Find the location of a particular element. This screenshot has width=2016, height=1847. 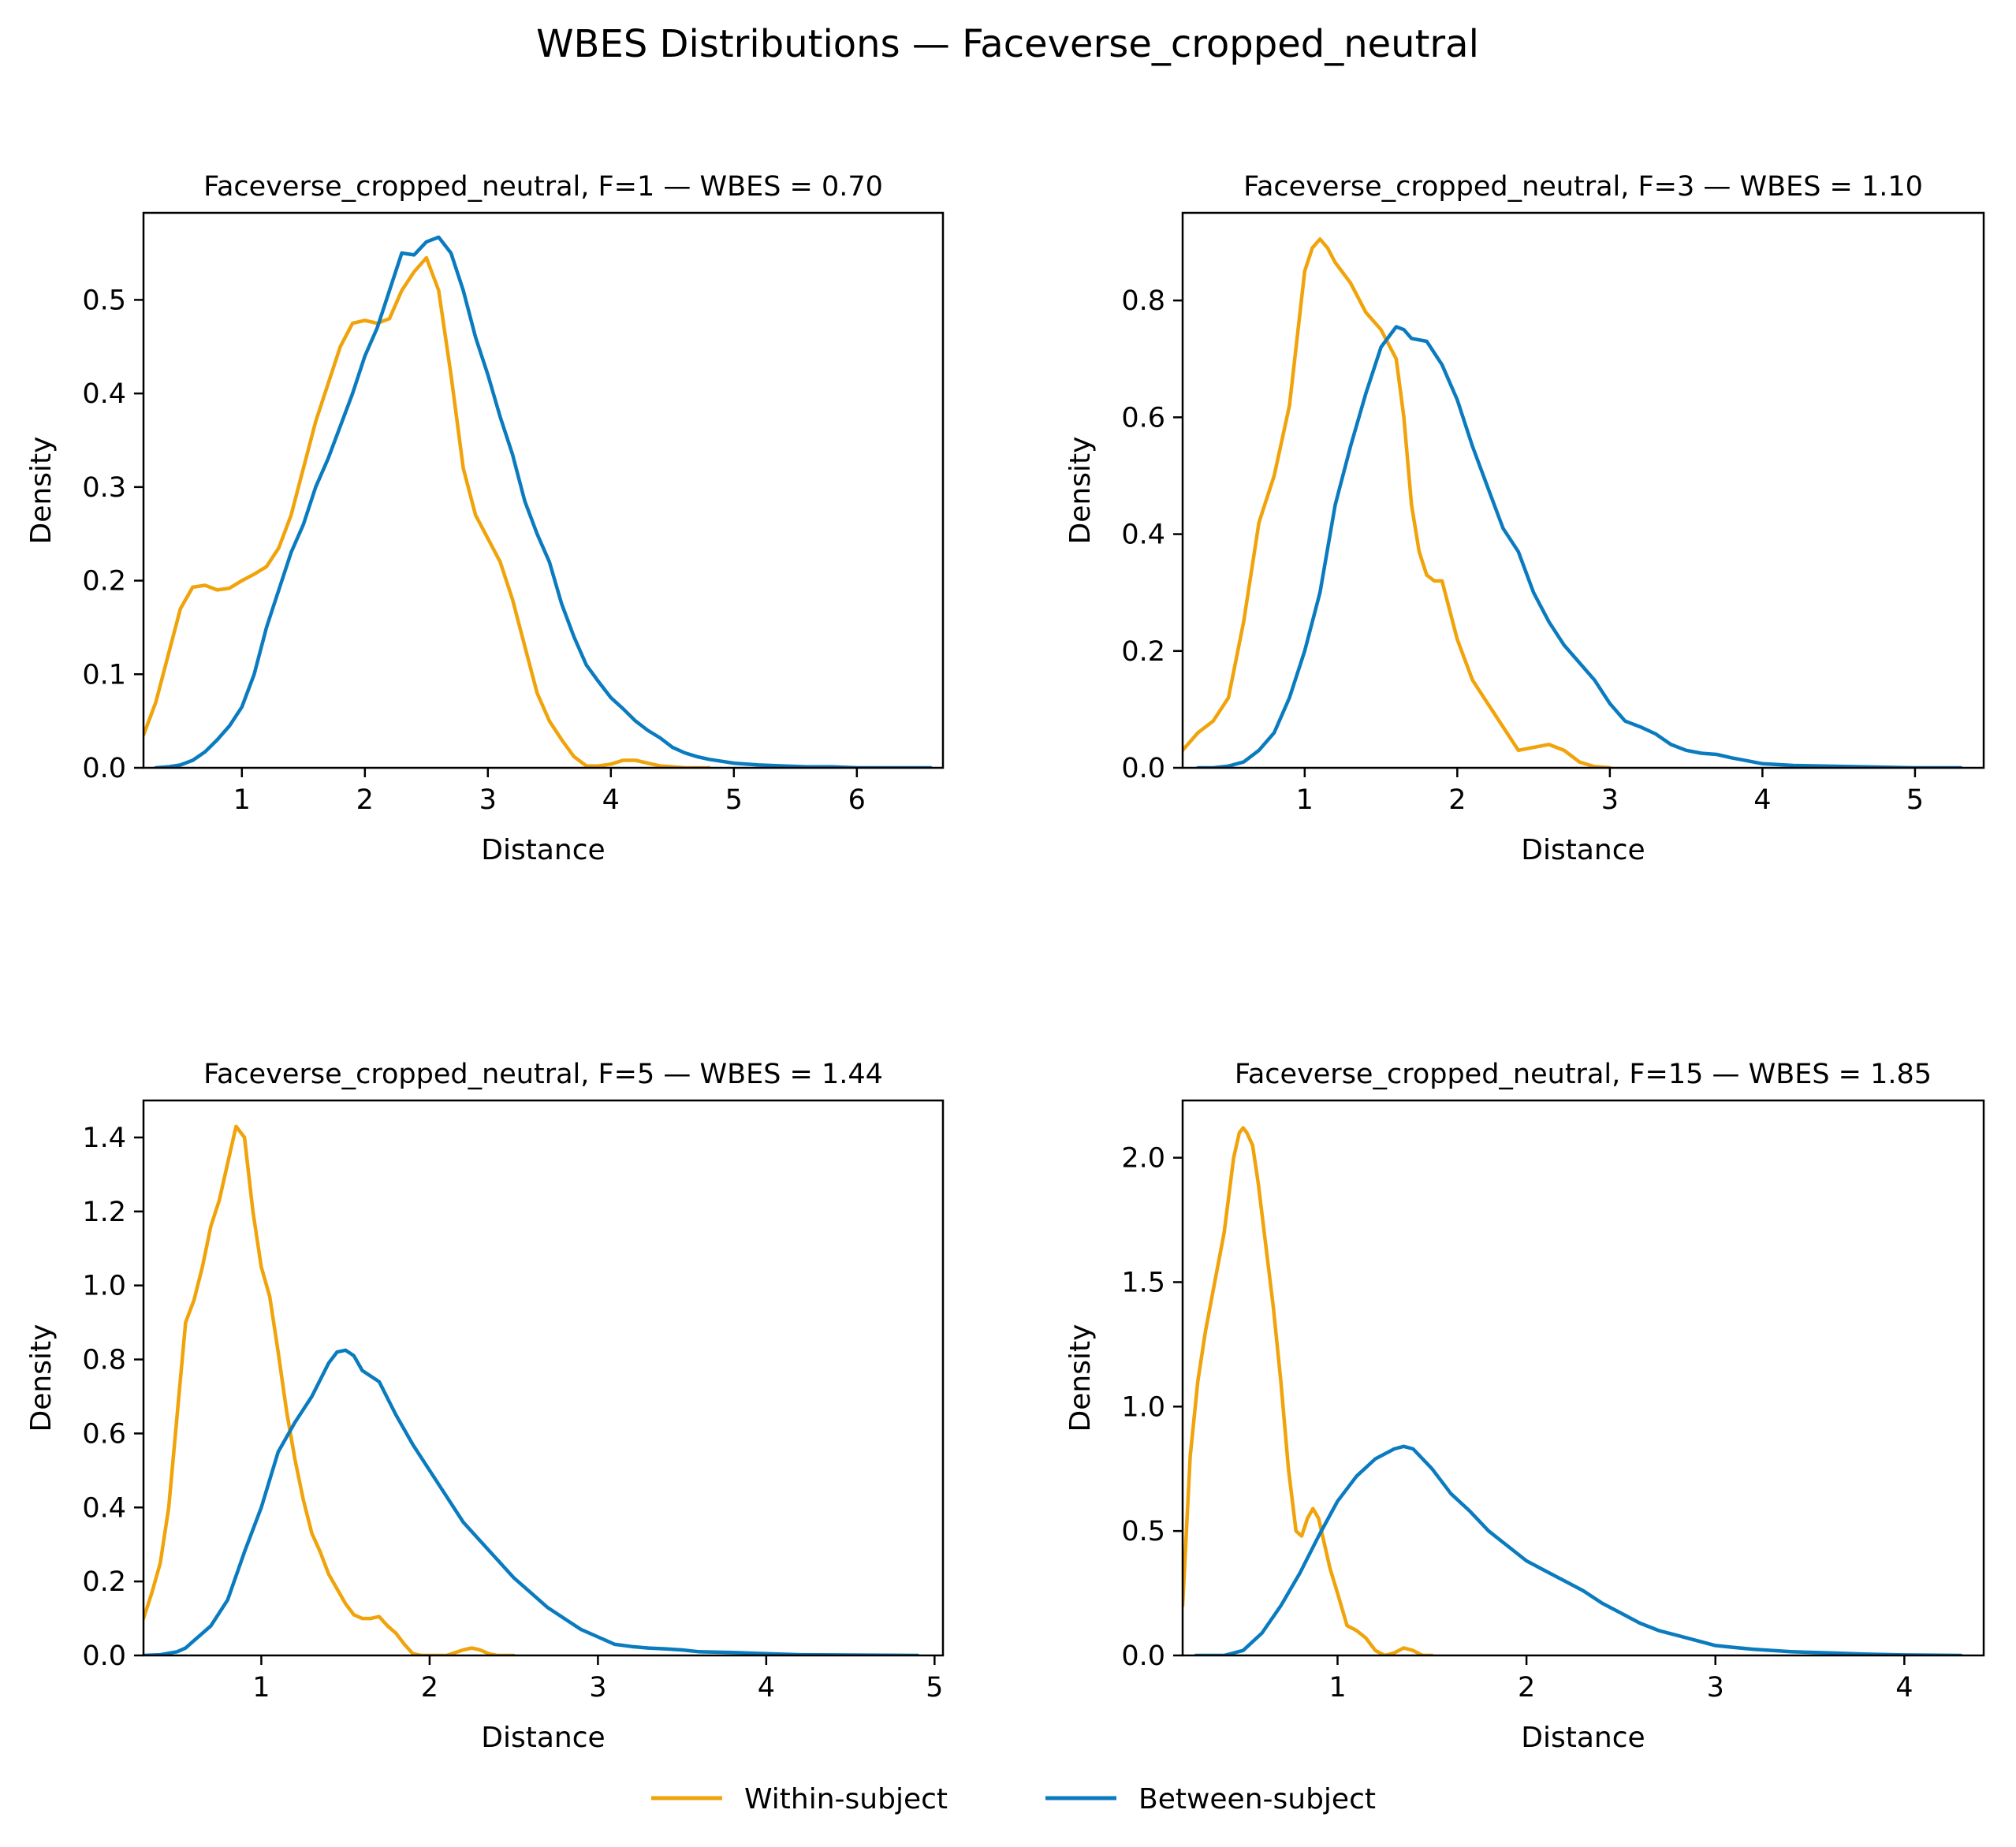

y-tick-label: 0.1 is located at coordinates (104, 675).